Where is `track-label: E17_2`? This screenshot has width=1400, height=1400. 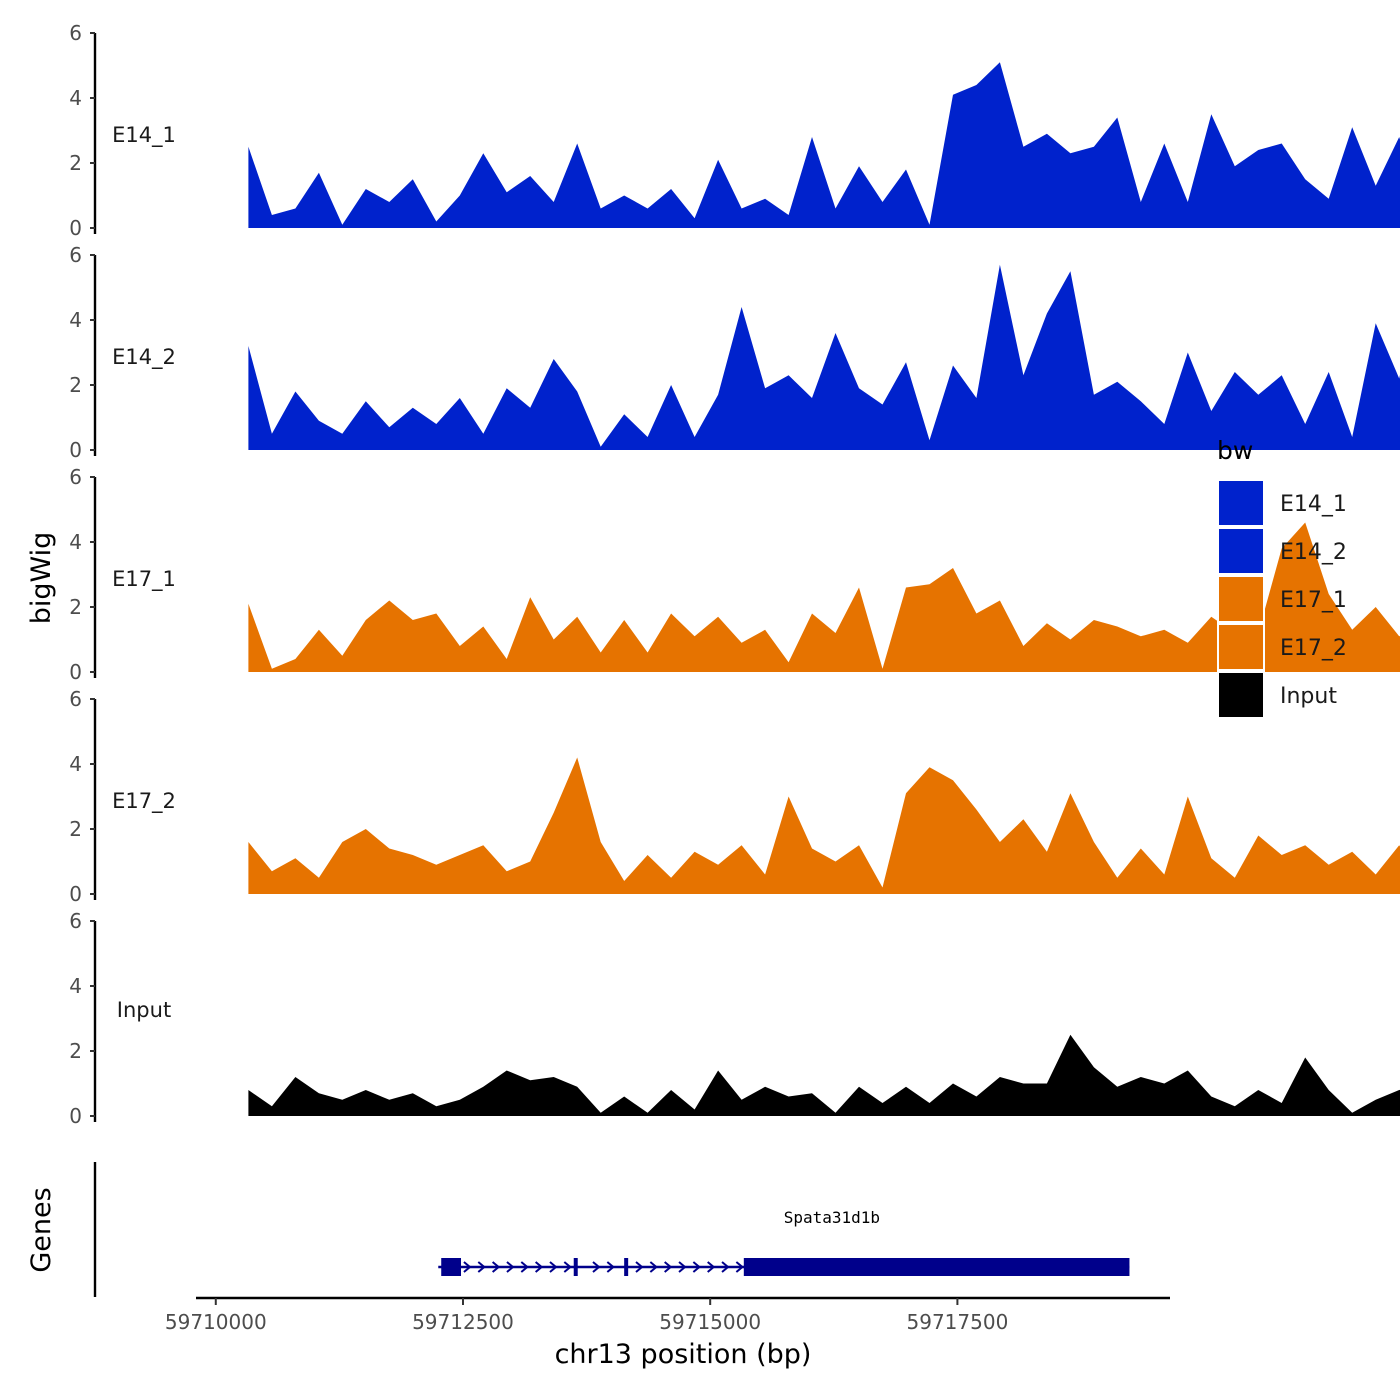 track-label: E17_2 is located at coordinates (144, 801).